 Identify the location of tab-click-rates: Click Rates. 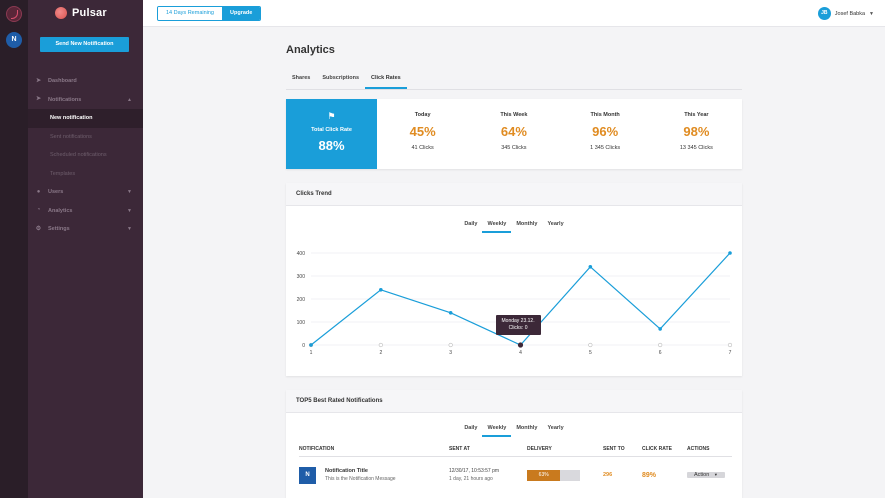
(386, 80).